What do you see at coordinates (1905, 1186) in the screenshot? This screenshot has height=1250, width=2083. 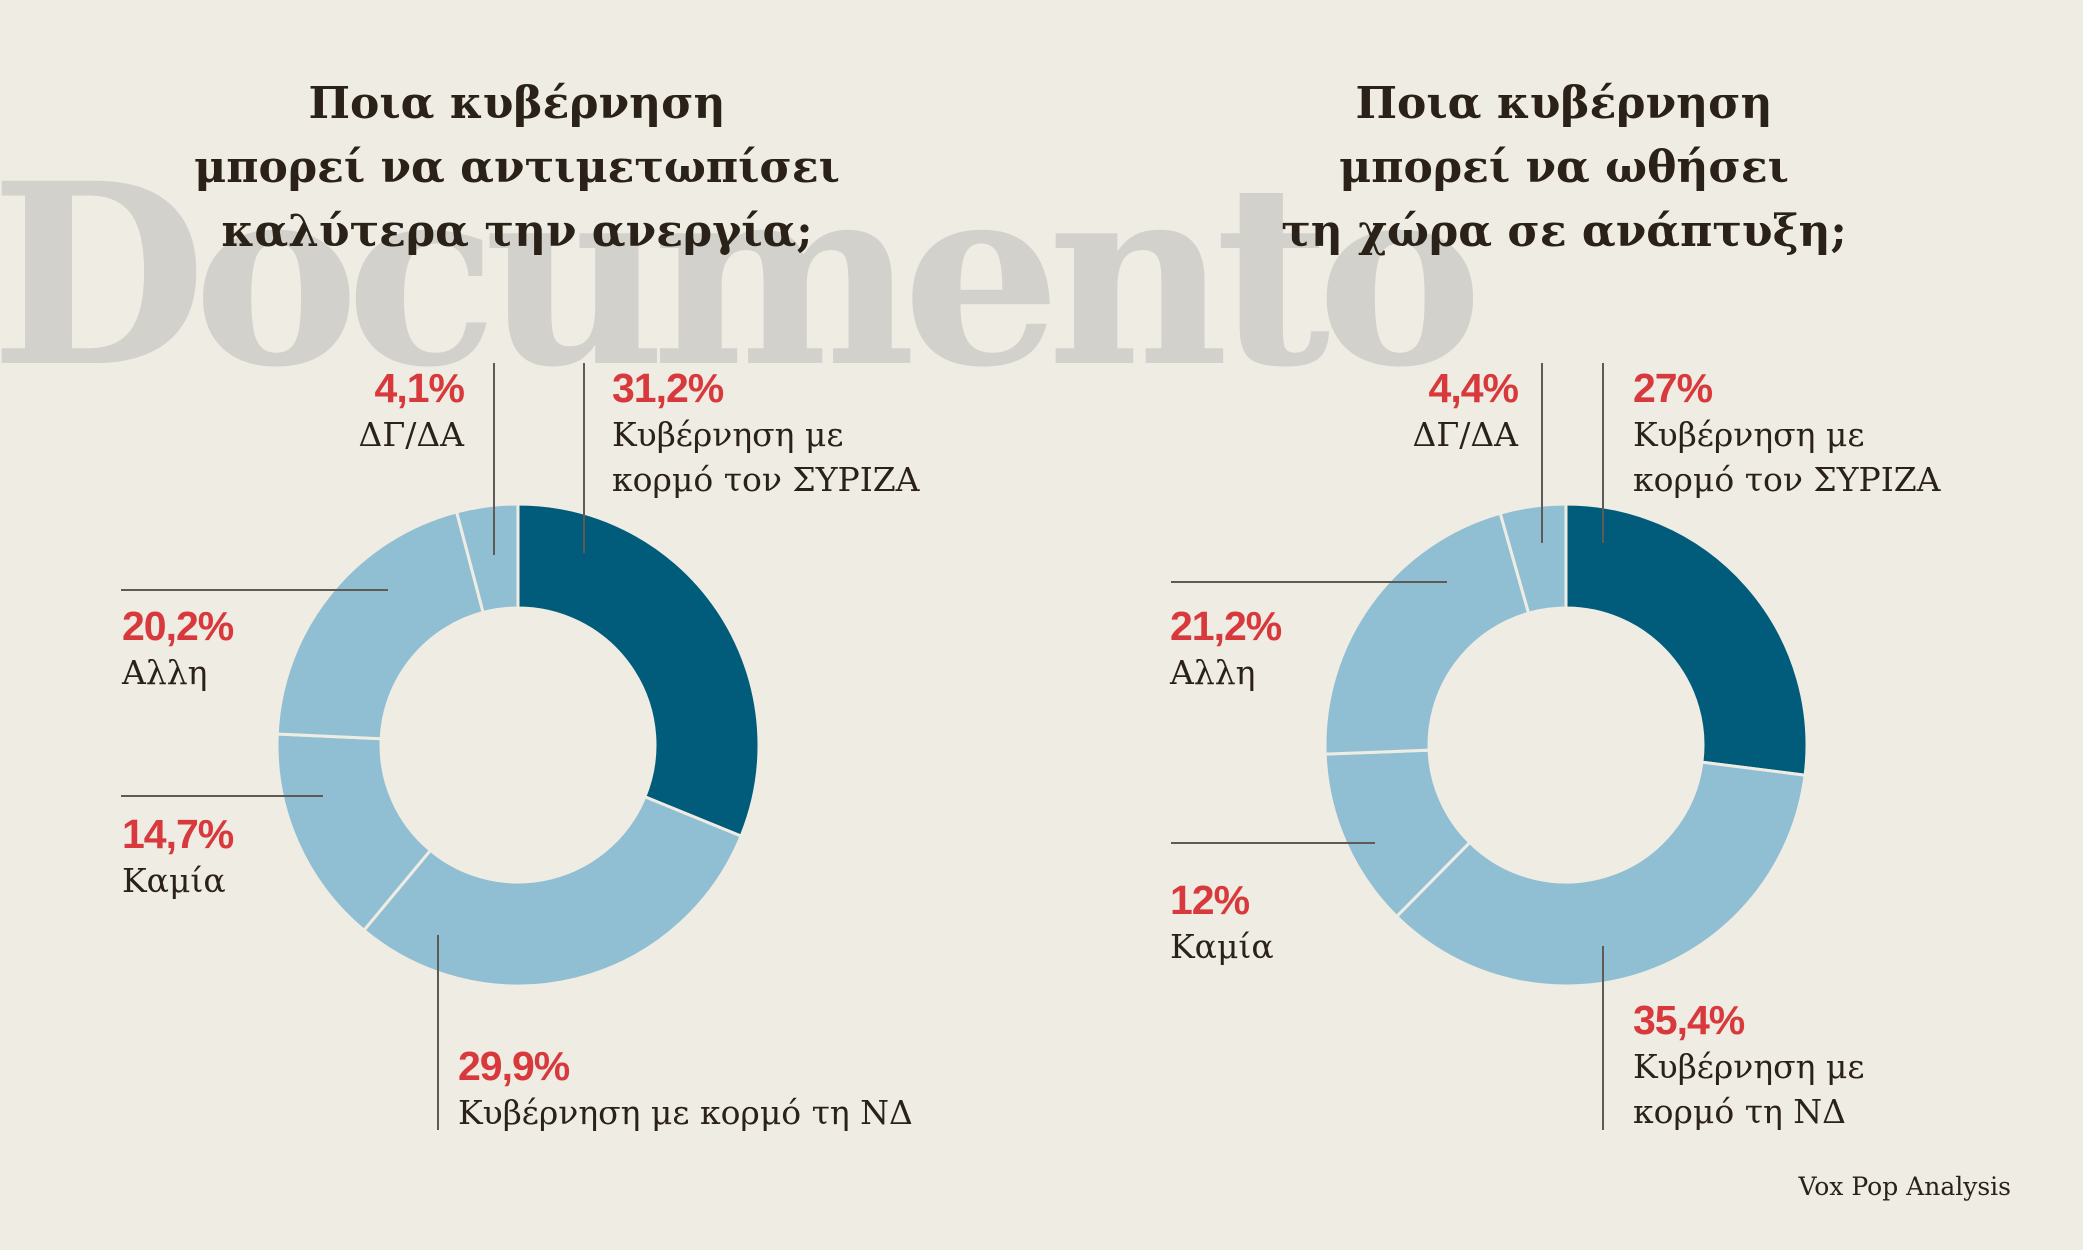 I see `source-credit: Vox Pop Analysis` at bounding box center [1905, 1186].